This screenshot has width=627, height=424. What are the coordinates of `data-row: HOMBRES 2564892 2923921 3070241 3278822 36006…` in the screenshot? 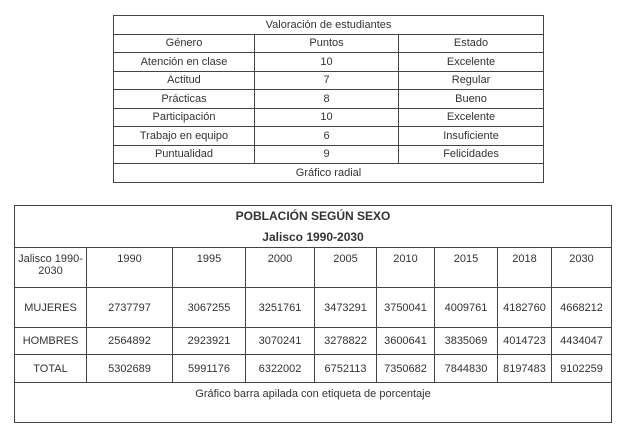 It's located at (313, 341).